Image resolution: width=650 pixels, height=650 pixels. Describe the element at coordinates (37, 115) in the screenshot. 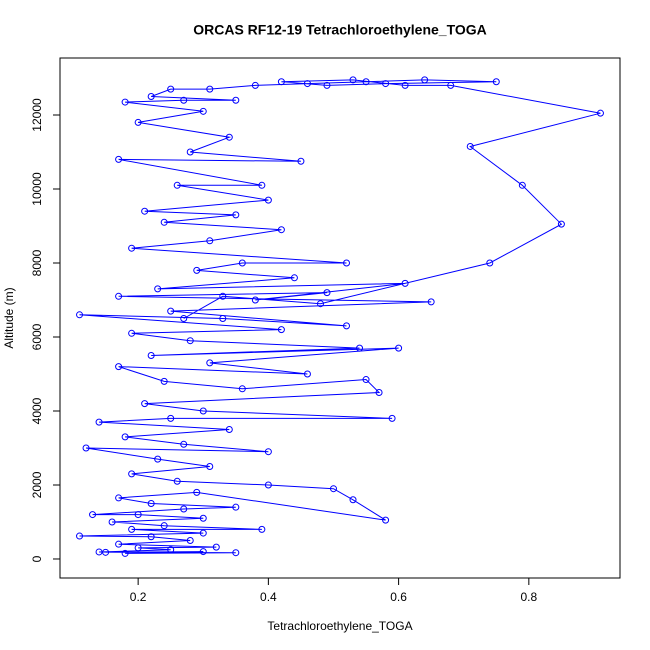

I see `y-tick-label: 12000` at that location.